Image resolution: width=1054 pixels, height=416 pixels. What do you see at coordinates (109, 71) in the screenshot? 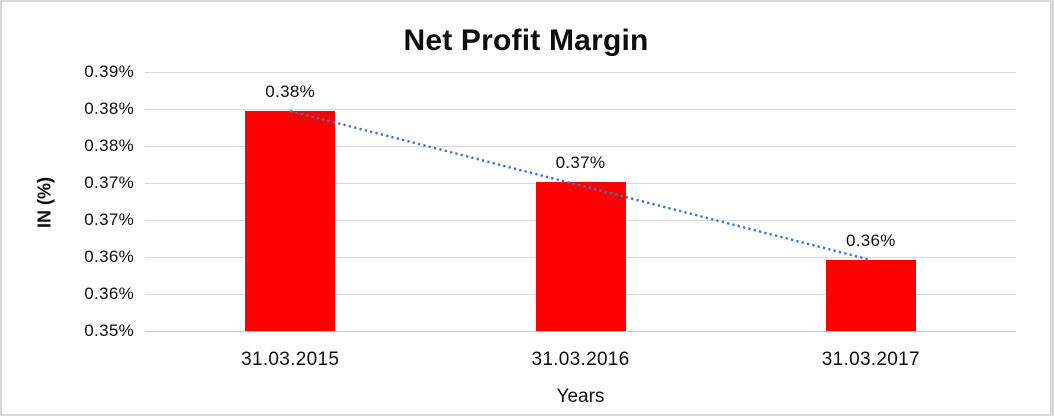
I see `y-tick-label: 0.39%` at bounding box center [109, 71].